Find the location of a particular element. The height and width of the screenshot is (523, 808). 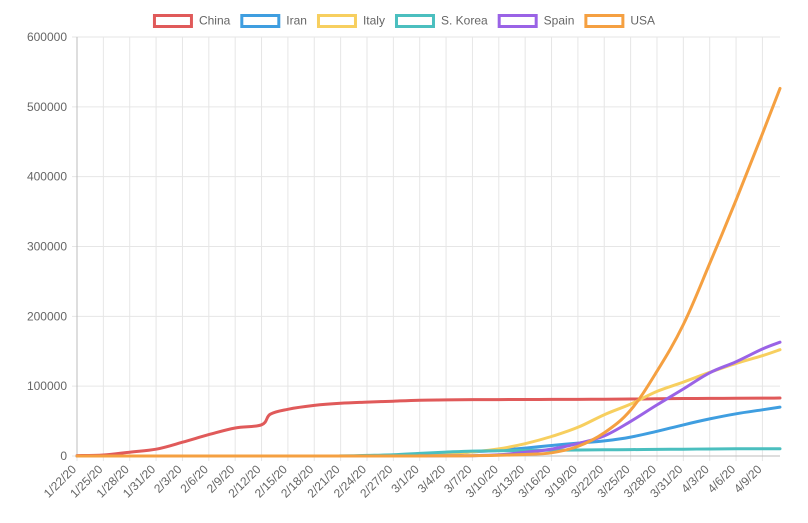

legend: China Iran Italy S. Korea Spain USA is located at coordinates (403, 21).